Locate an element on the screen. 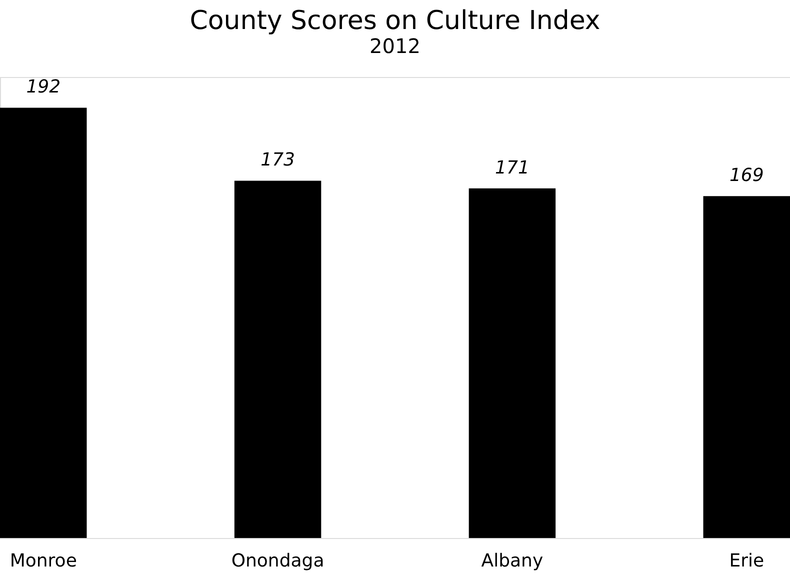  x-tick-label: Albany is located at coordinates (512, 561).